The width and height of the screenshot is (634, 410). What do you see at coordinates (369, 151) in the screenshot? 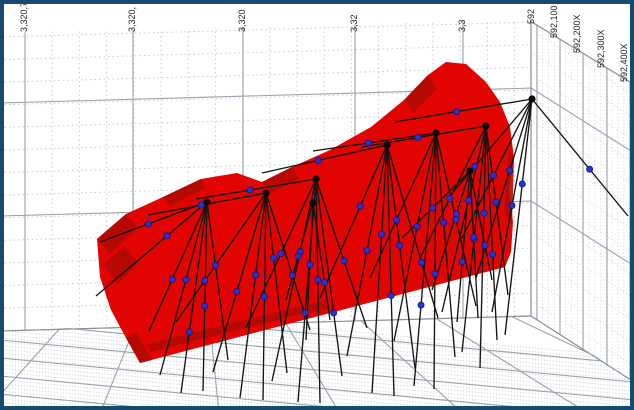
I see `collar-points` at bounding box center [369, 151].